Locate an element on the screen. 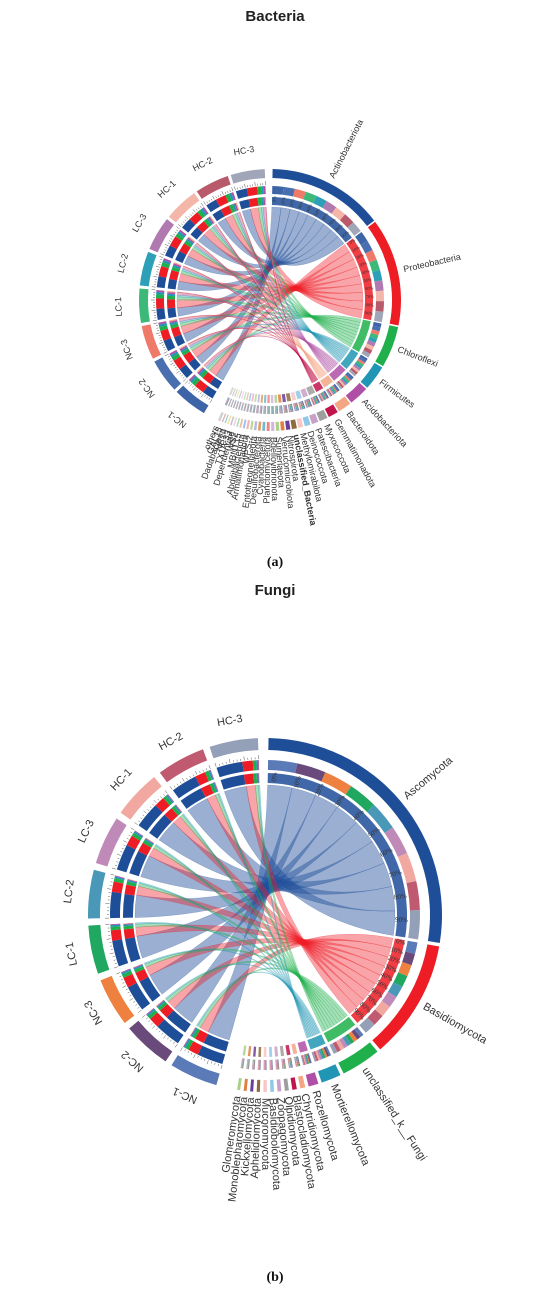 This screenshot has height=1294, width=550. sample-label: HC-1 is located at coordinates (121, 779).